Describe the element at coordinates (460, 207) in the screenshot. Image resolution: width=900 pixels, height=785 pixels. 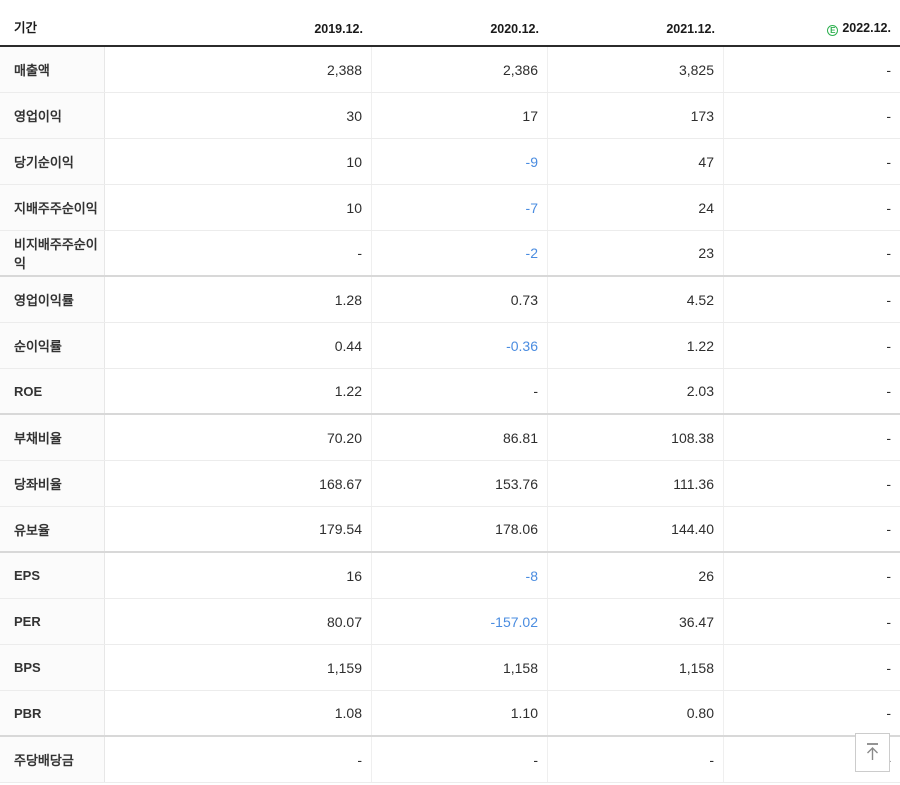
I see `cell-value: -7` at that location.